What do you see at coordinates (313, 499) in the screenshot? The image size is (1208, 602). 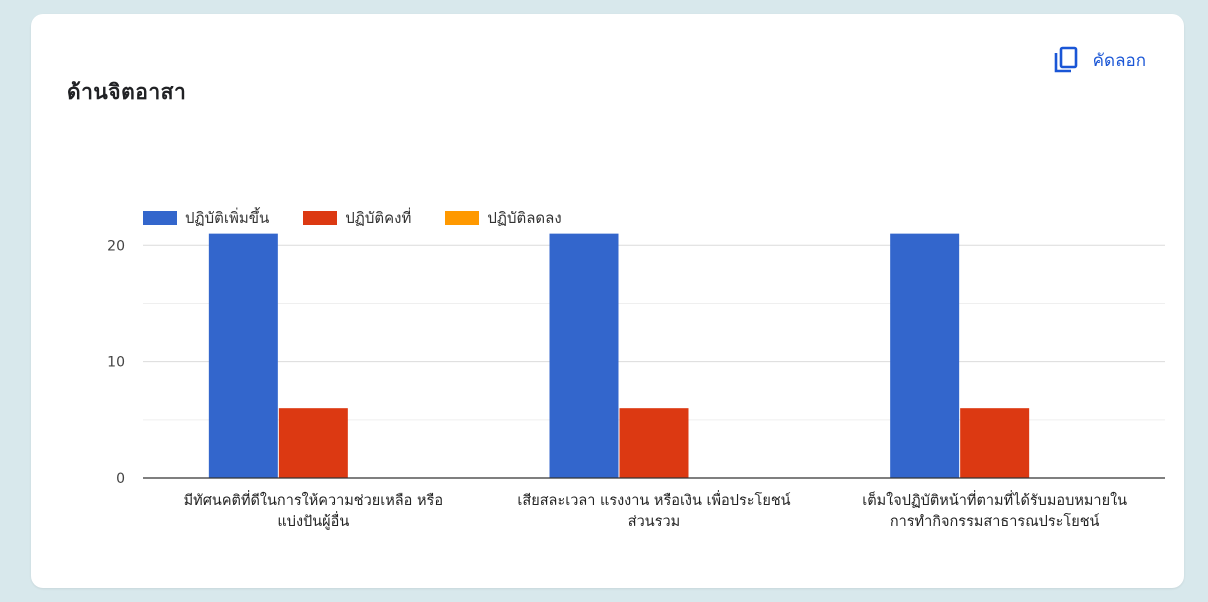 I see `x-category-label: มีทัศนคติที่ดีในการให้ความช่วยเหลือ หรือ` at bounding box center [313, 499].